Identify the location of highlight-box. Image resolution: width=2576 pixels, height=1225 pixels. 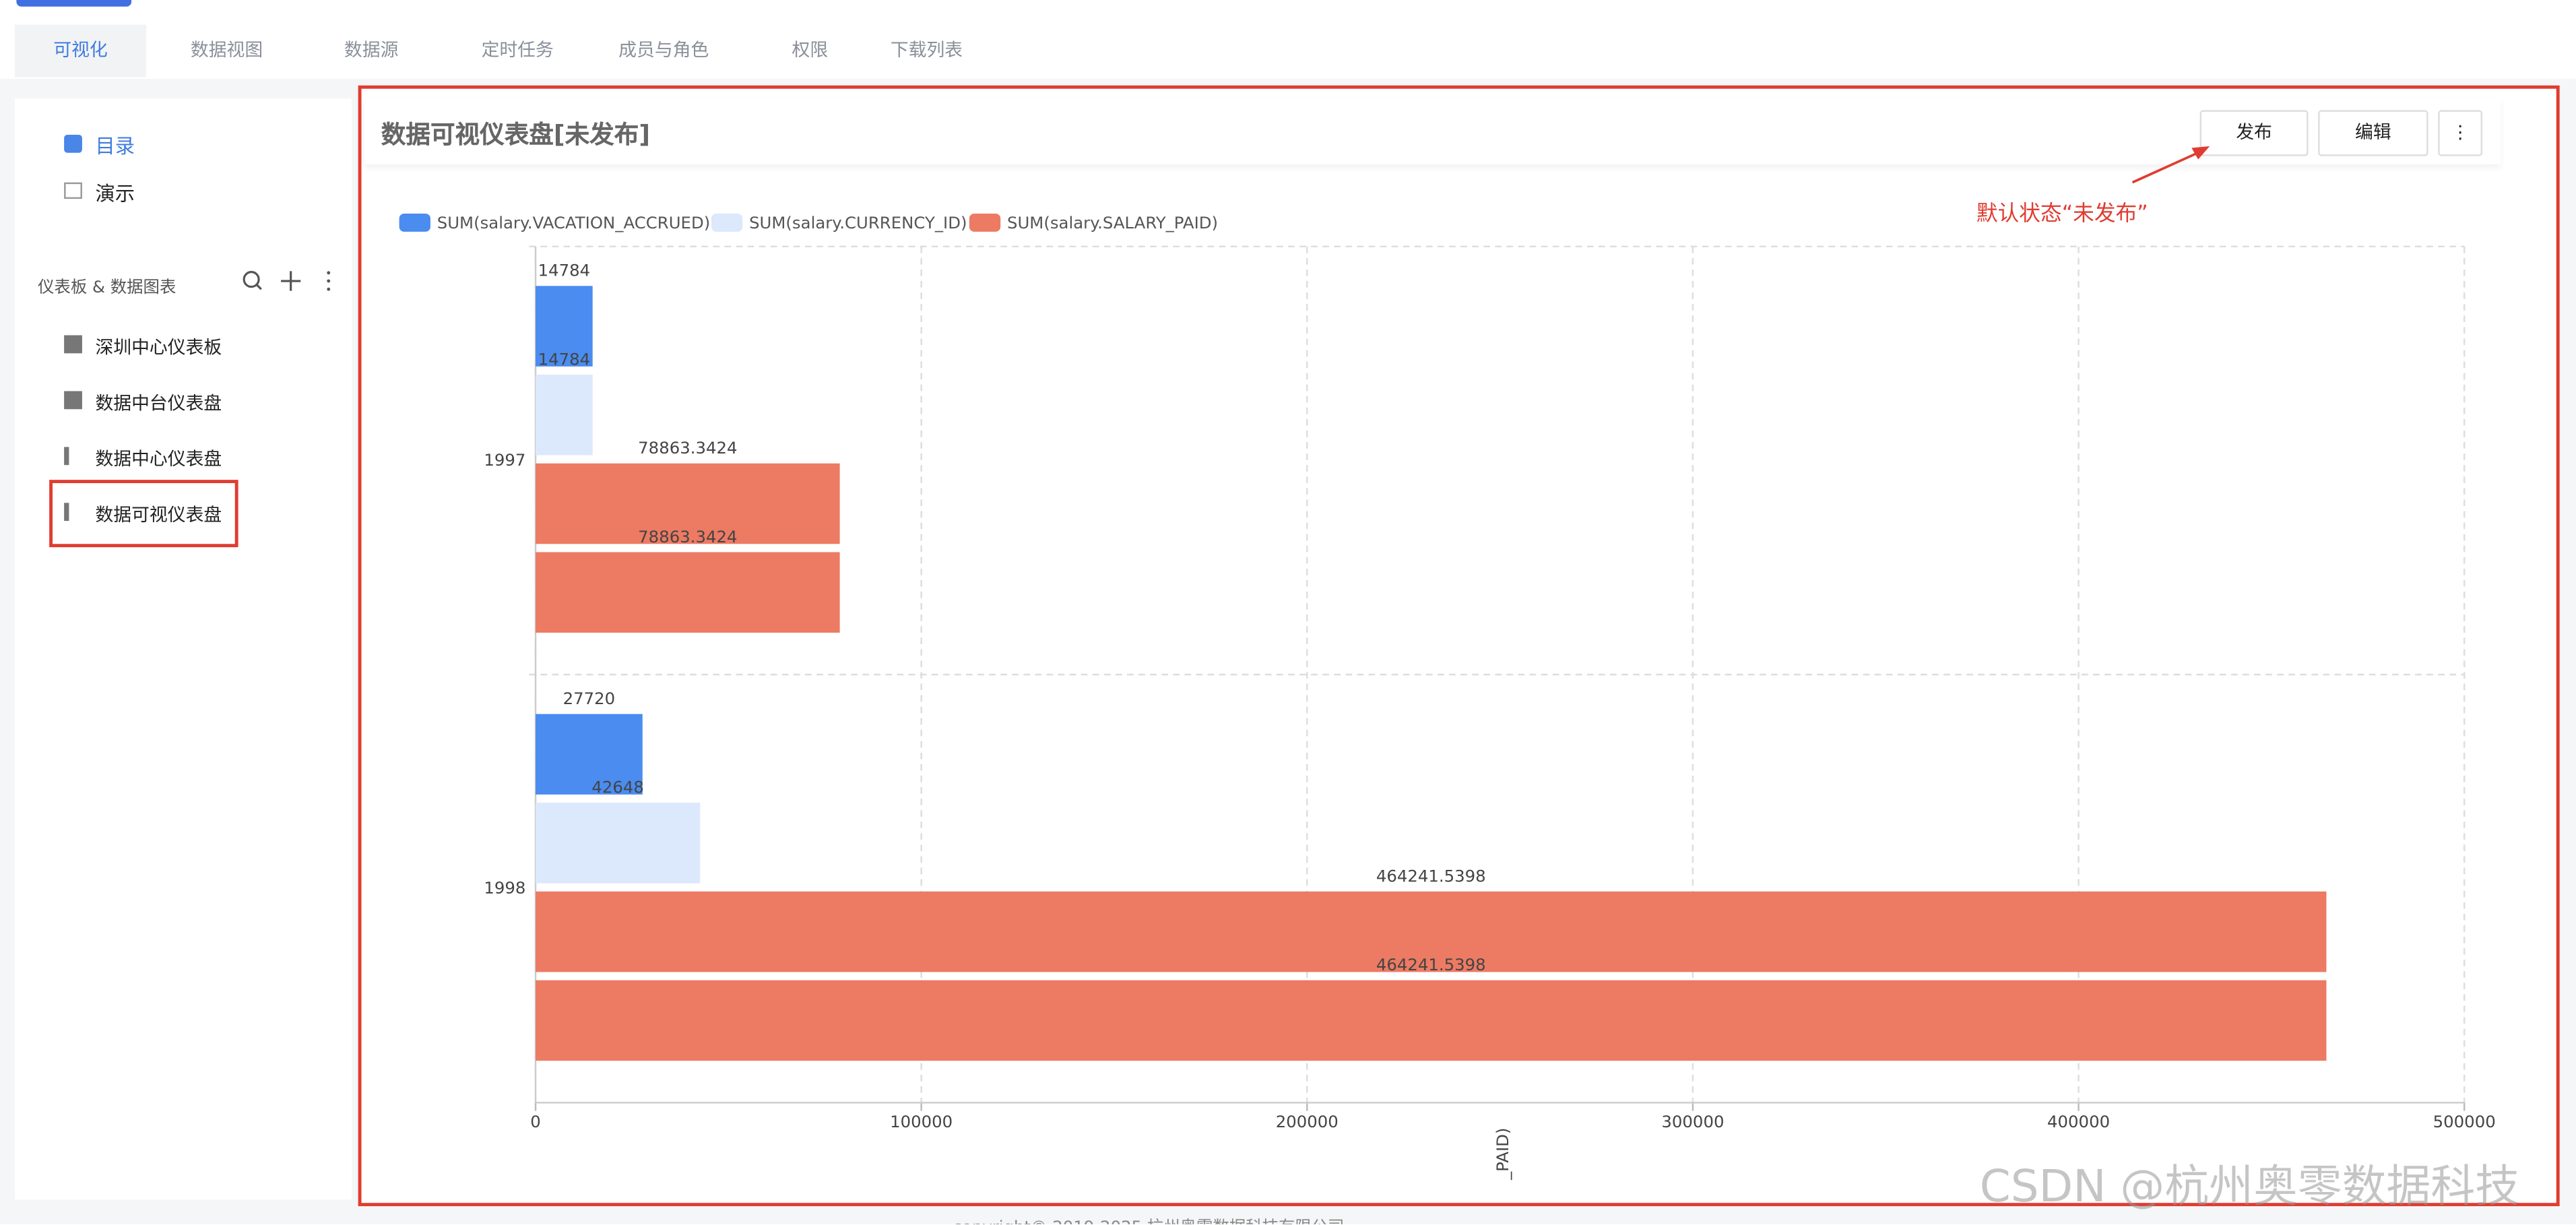
(143, 514).